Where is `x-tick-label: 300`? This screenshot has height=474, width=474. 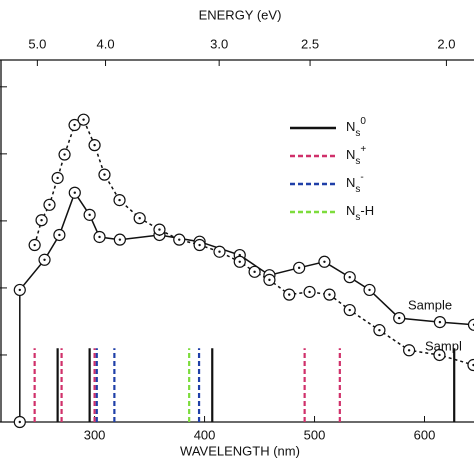 x-tick-label: 300 is located at coordinates (95, 434).